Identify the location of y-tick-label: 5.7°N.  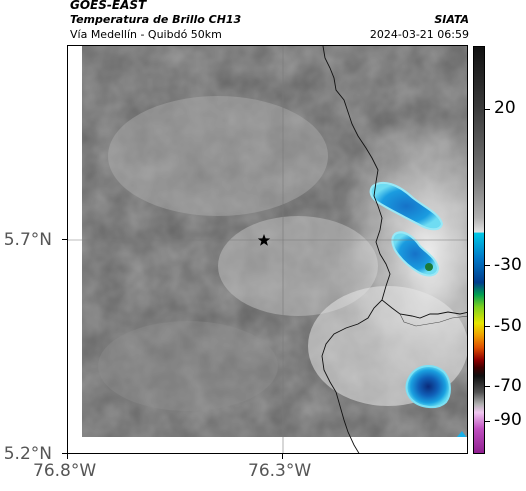
(27, 240).